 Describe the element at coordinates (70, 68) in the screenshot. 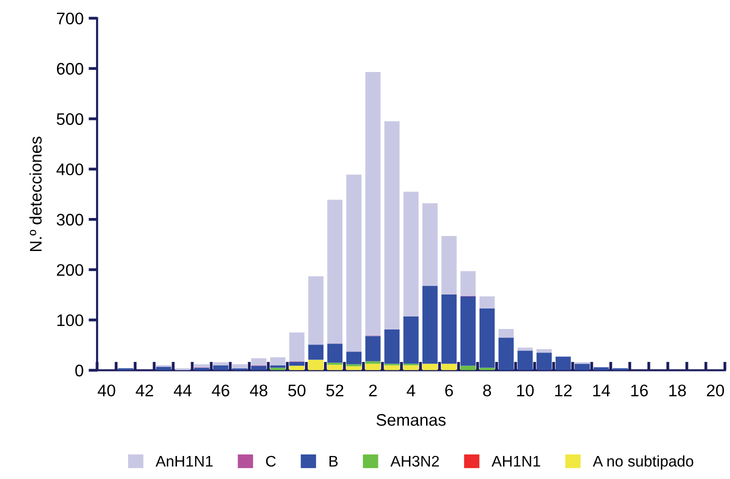

I see `y-tick-label: 600` at that location.